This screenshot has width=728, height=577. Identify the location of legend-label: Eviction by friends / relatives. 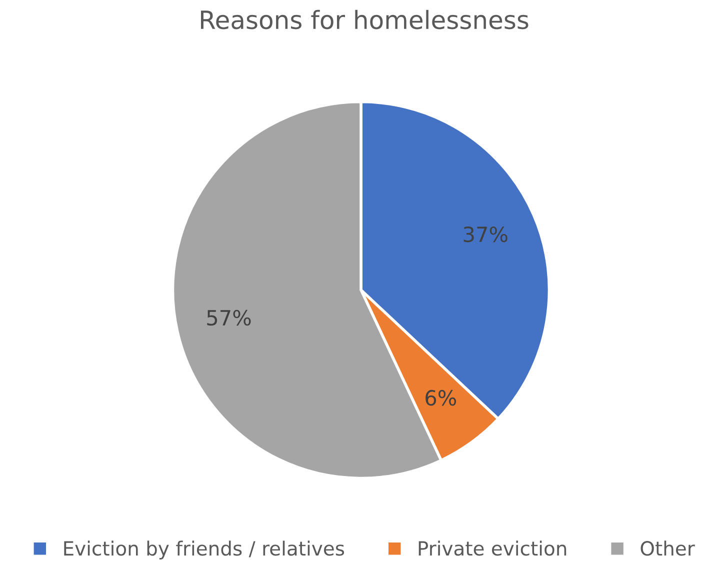
(204, 550).